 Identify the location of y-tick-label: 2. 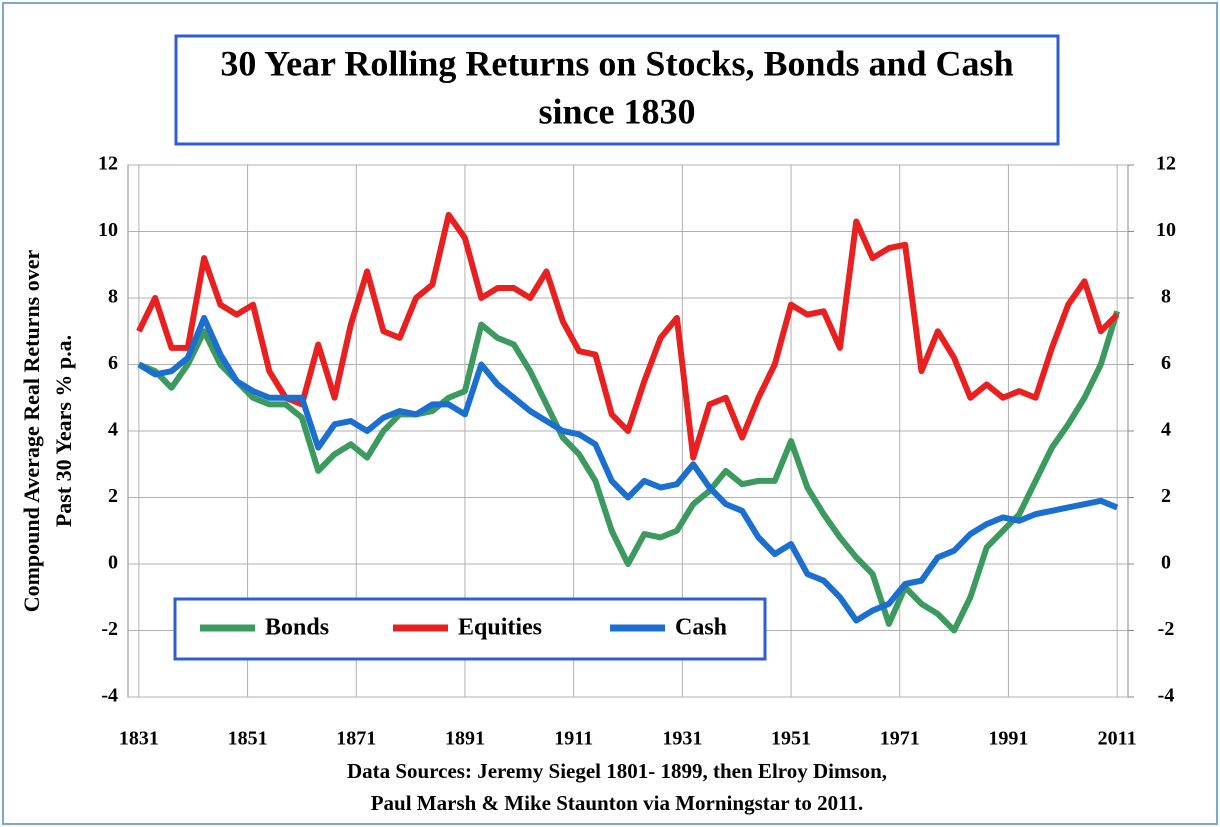
(113, 496).